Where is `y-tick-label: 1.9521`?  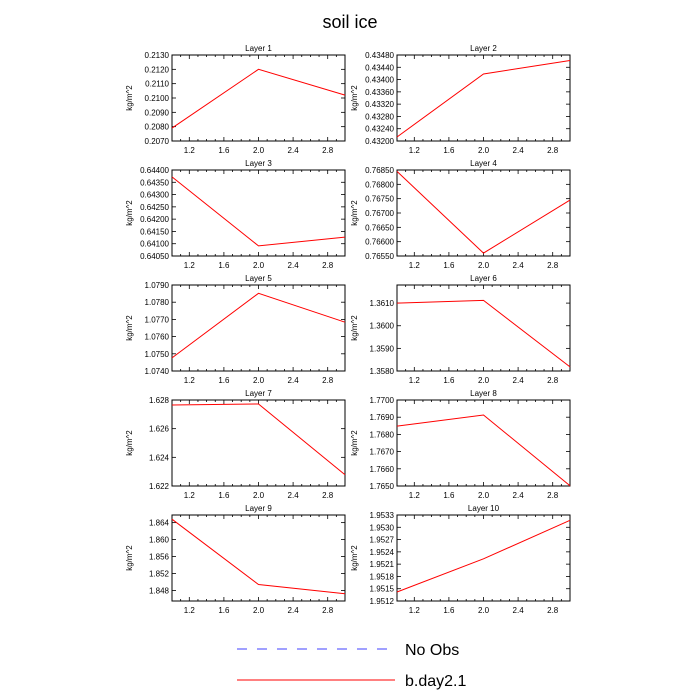 y-tick-label: 1.9521 is located at coordinates (382, 564).